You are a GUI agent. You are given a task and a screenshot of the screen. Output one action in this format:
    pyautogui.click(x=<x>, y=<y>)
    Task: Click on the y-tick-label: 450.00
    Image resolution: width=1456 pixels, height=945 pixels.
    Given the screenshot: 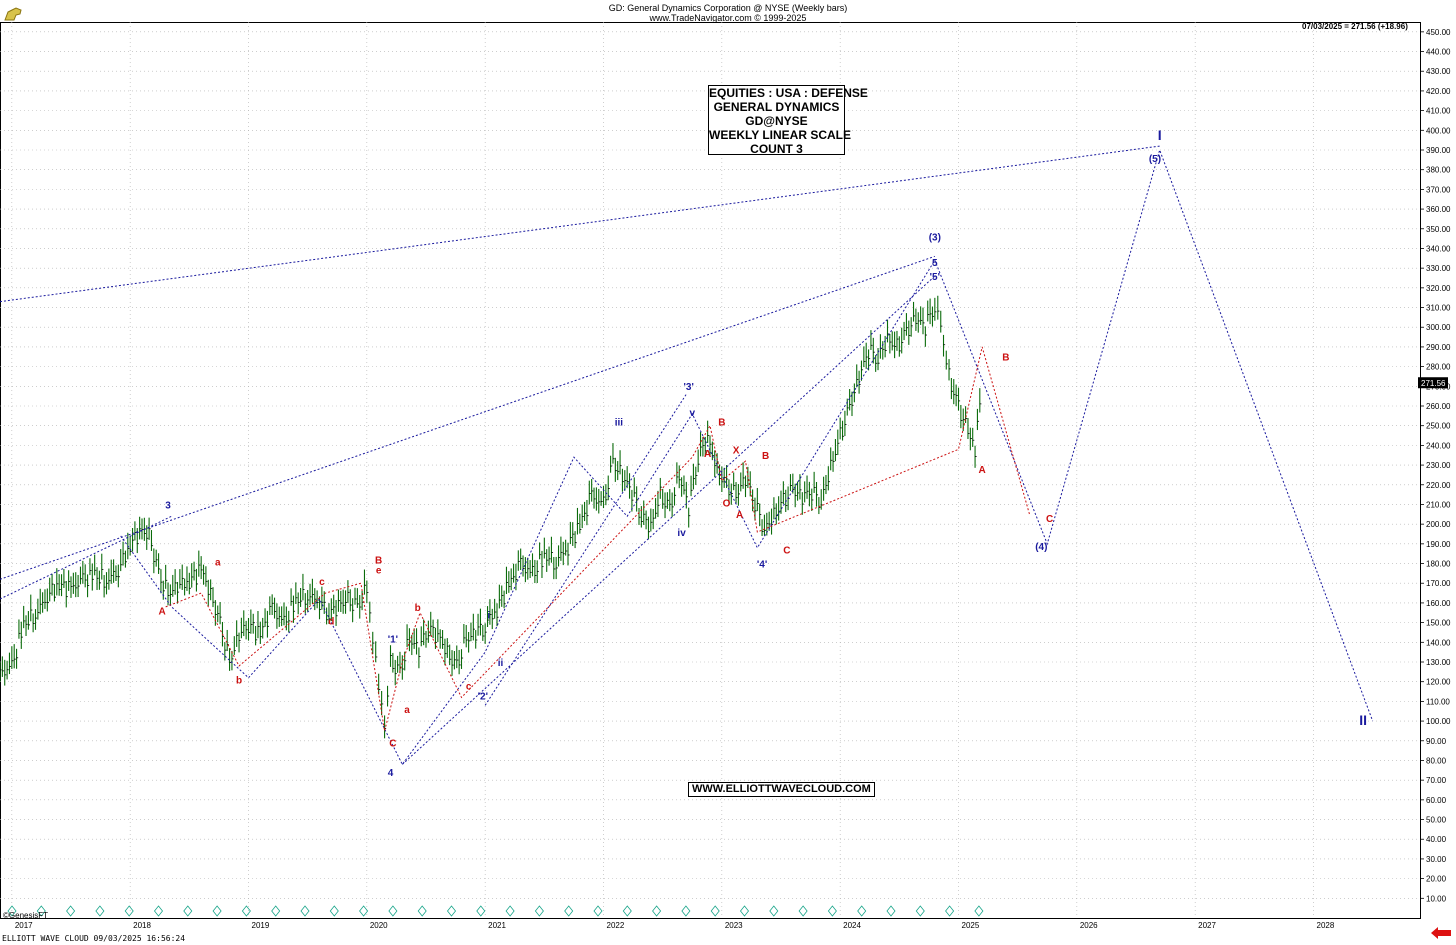 What is the action you would take?
    pyautogui.click(x=1438, y=32)
    